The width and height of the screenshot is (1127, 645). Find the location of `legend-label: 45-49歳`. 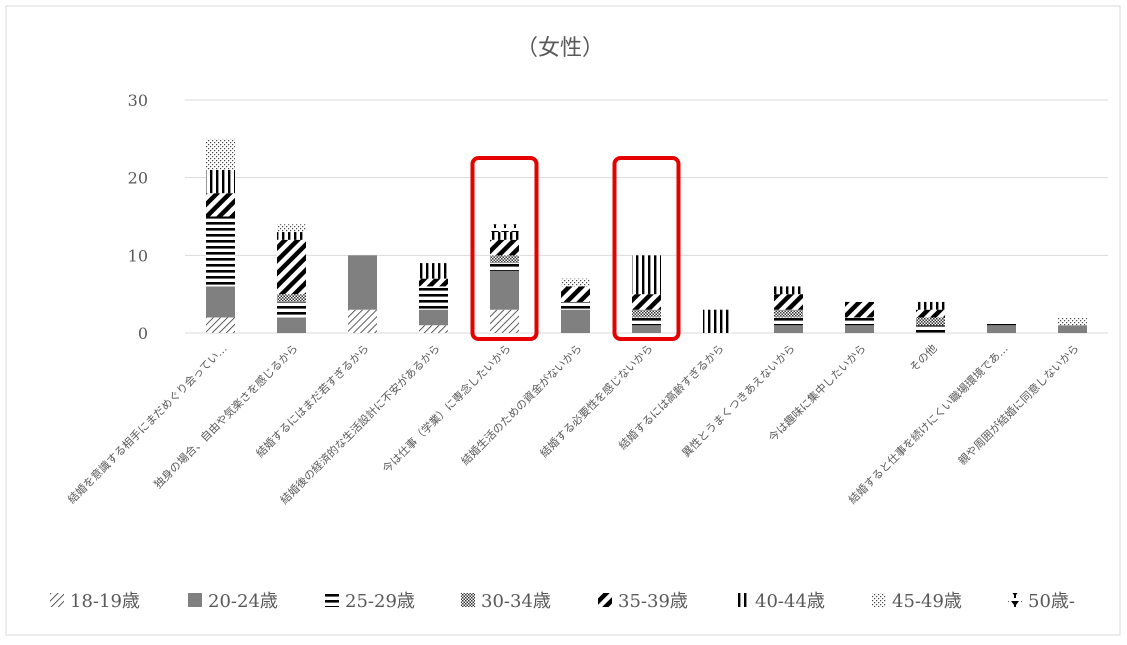

legend-label: 45-49歳 is located at coordinates (927, 601).